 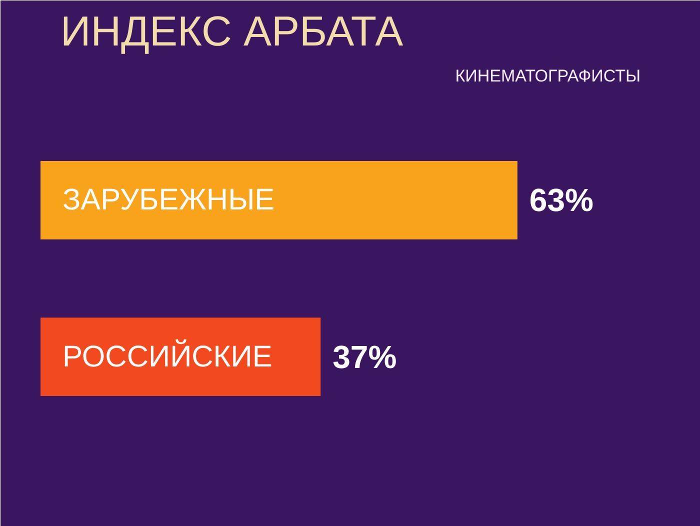 What do you see at coordinates (364, 356) in the screenshot?
I see `data-label: 37%` at bounding box center [364, 356].